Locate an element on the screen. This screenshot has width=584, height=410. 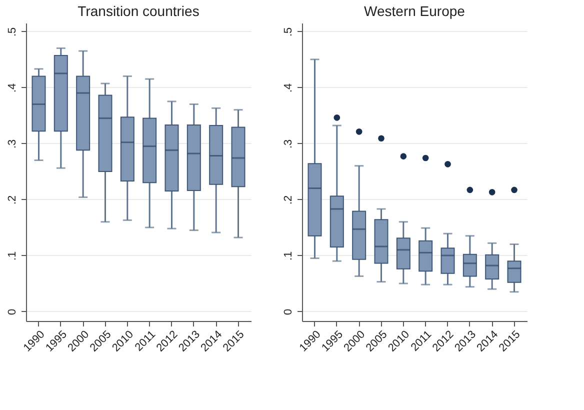
chart-title: Western Europe is located at coordinates (415, 11).